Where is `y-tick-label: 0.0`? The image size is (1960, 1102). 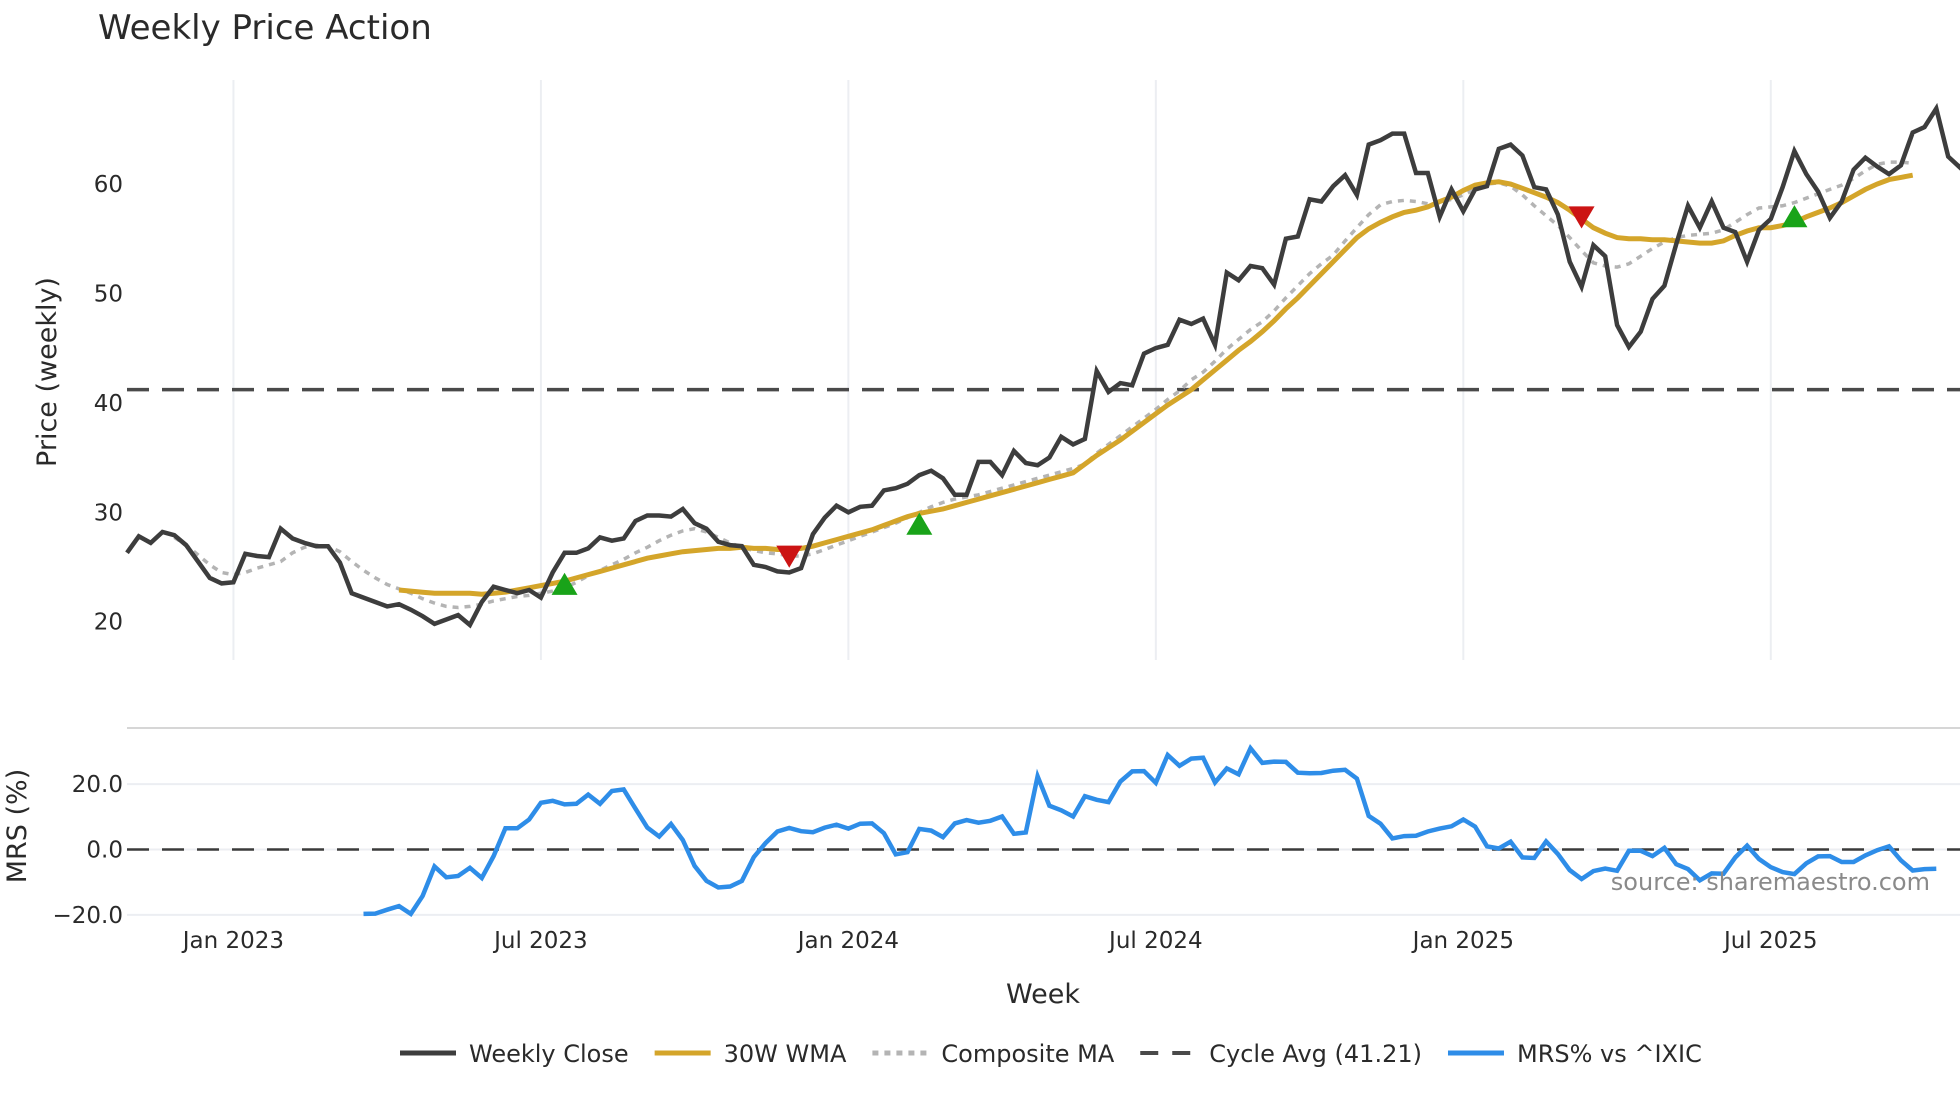
y-tick-label: 0.0 is located at coordinates (104, 851).